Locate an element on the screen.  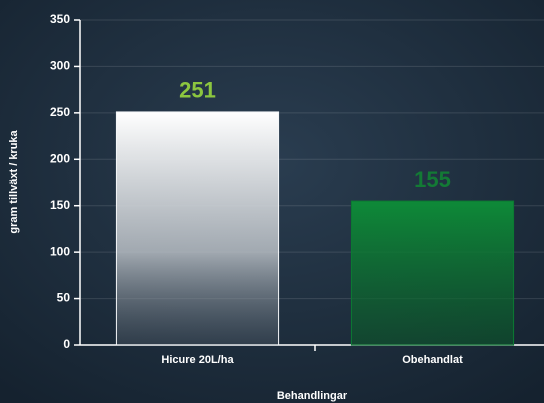
bar is located at coordinates (432, 273).